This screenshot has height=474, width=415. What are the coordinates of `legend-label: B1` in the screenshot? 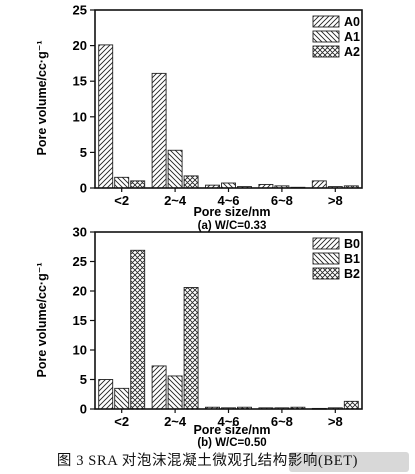 It's located at (352, 259).